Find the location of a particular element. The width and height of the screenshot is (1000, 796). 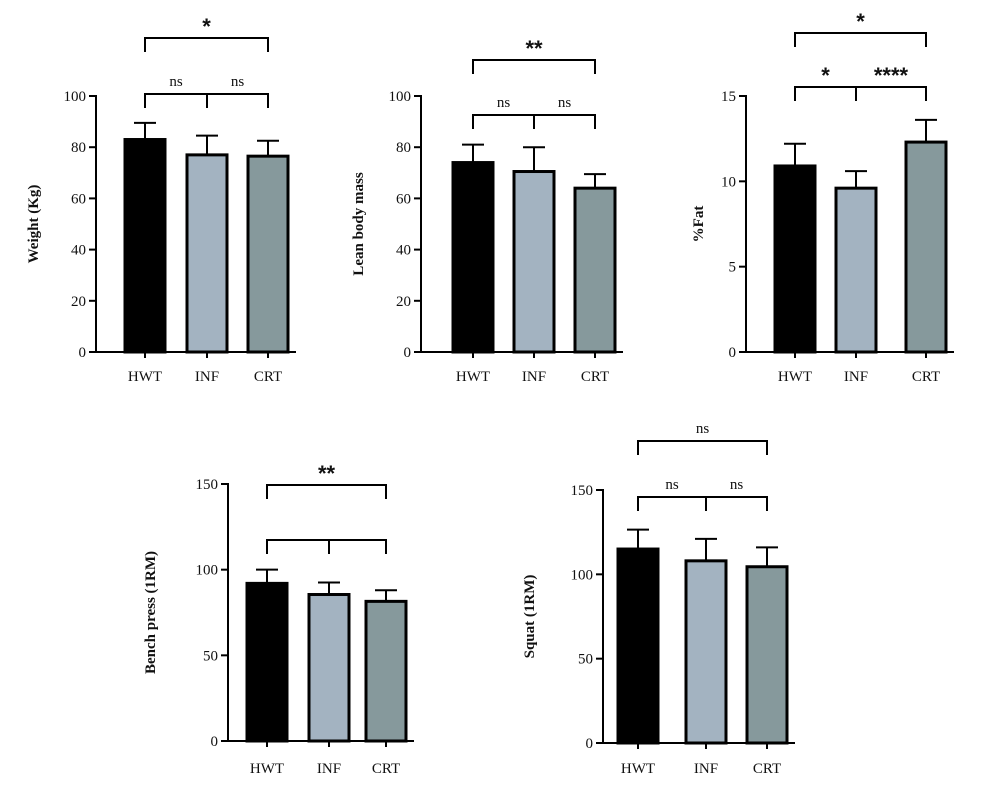

y-tick-label-5: 5 is located at coordinates (733, 268).